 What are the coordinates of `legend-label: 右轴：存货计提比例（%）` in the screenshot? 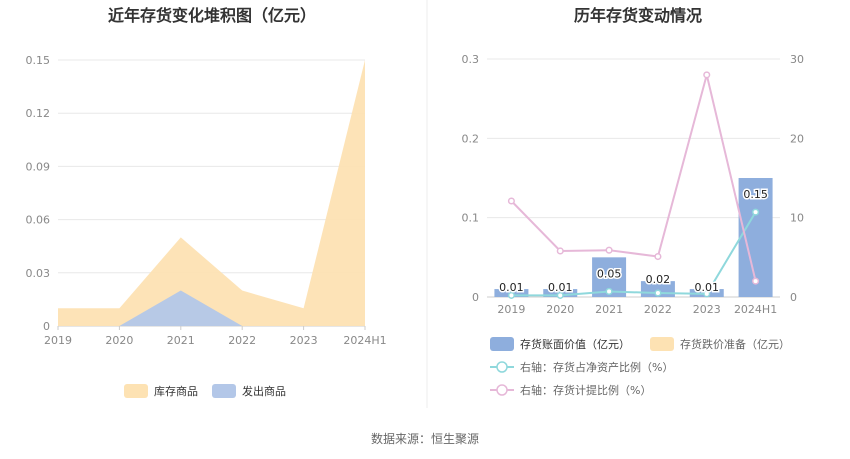 It's located at (585, 390).